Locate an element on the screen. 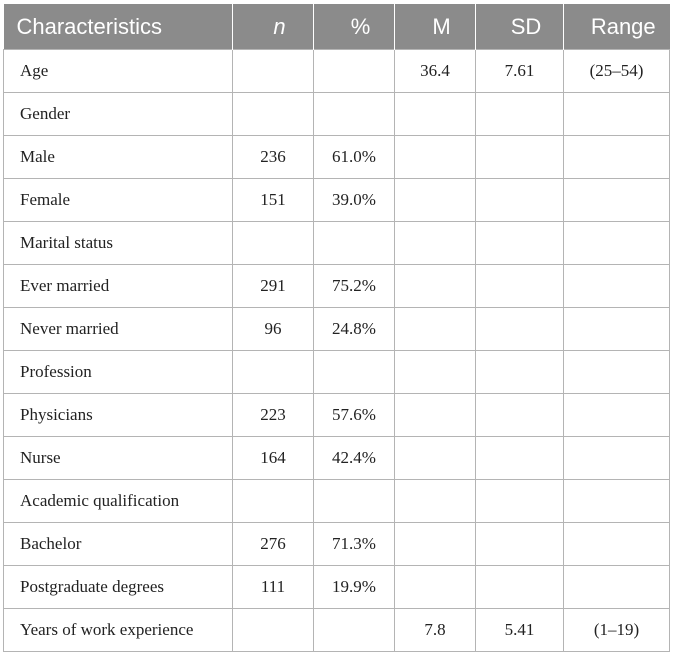  cell-range: (1–19) is located at coordinates (616, 630).